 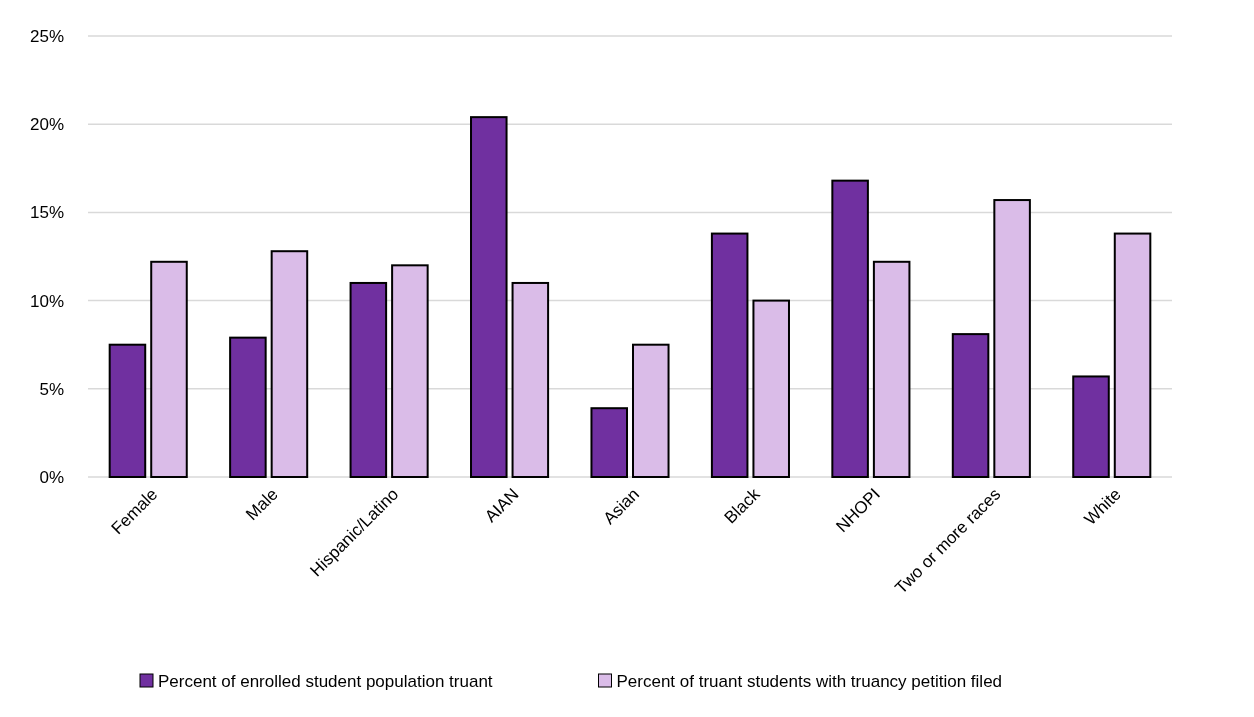 I want to click on y-tick-label: 25%, so click(x=46, y=36).